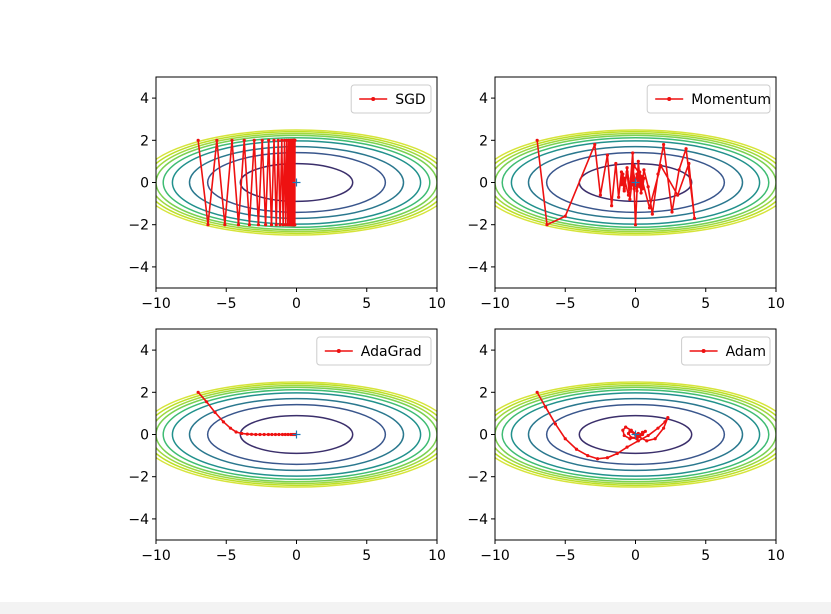  Describe the element at coordinates (410, 100) in the screenshot. I see `legend-label: SGD` at that location.